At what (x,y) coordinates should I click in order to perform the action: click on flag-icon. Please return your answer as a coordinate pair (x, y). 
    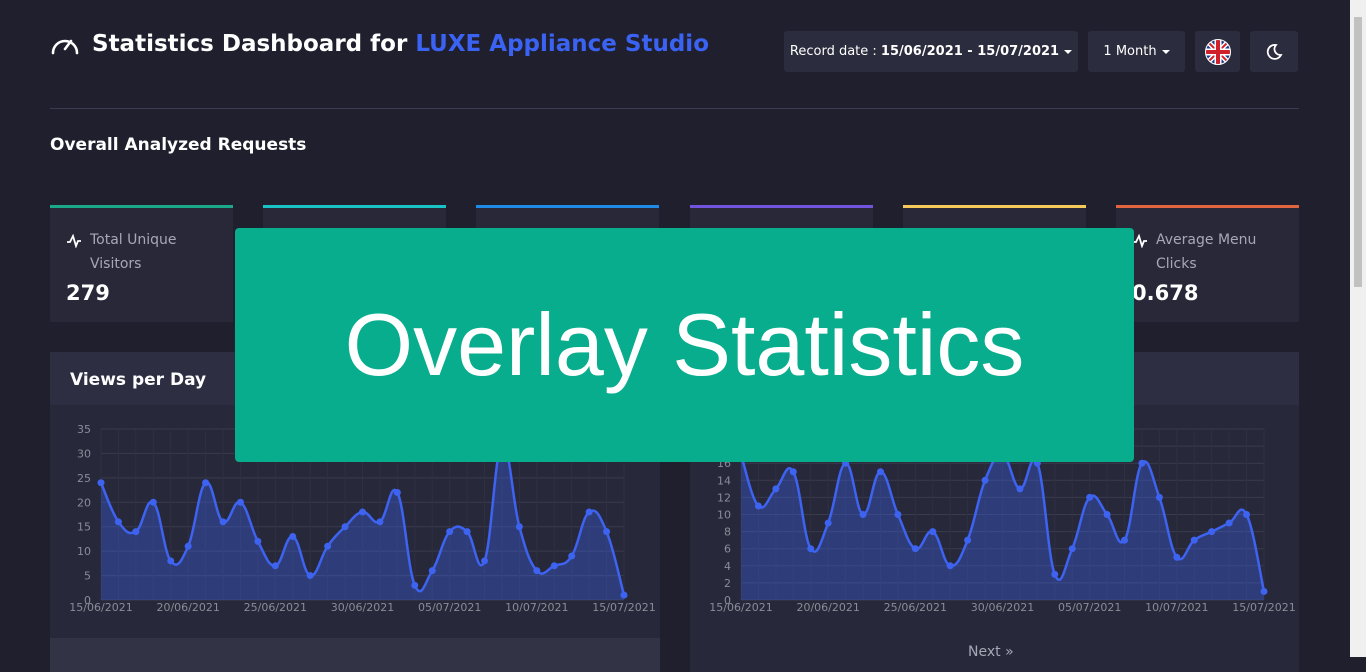
    Looking at the image, I should click on (1217, 51).